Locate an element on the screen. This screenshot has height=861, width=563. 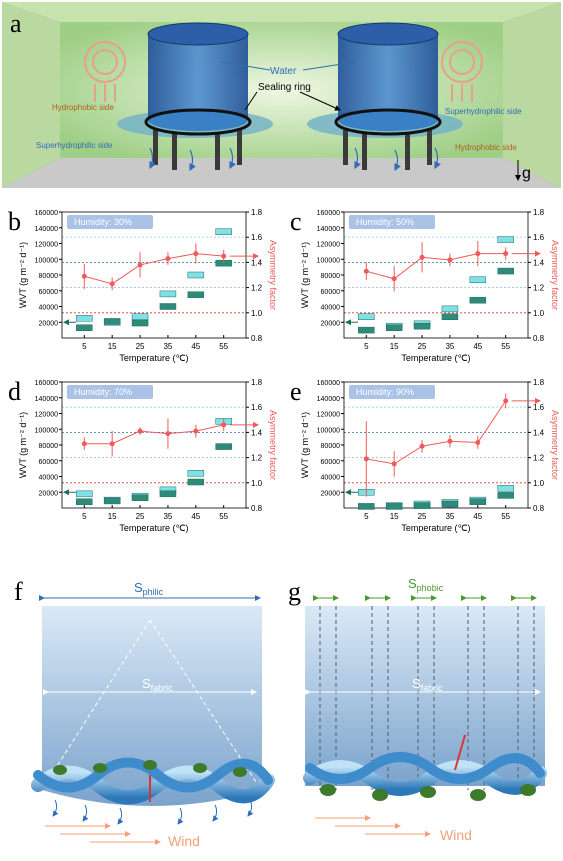
panel-label: f is located at coordinates (18, 591).